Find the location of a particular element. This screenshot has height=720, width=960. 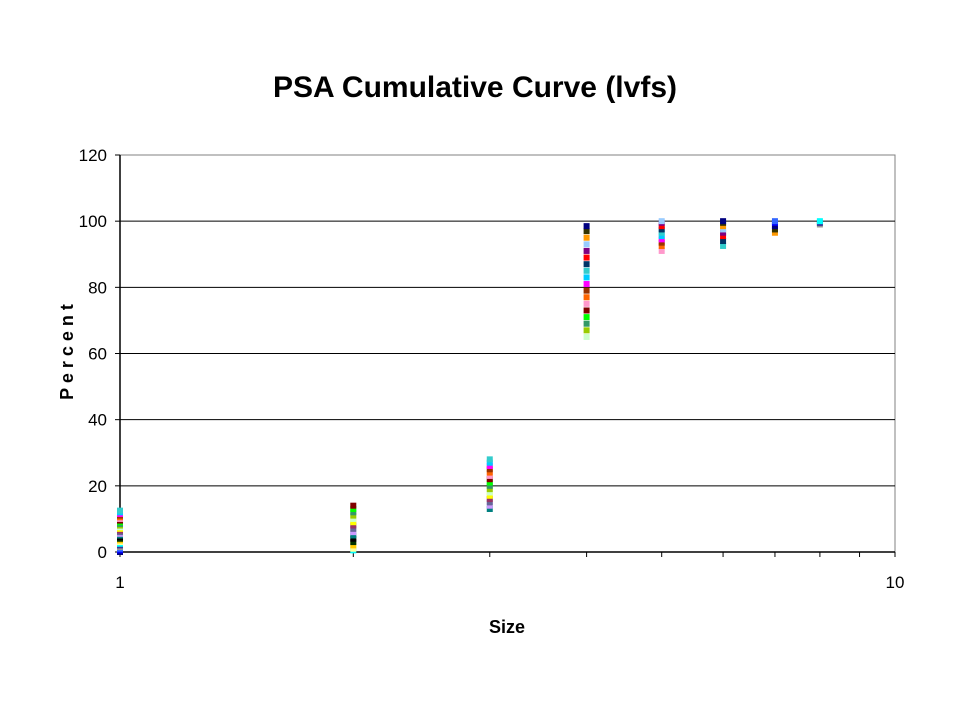

x-tick-label: 10 is located at coordinates (895, 582).